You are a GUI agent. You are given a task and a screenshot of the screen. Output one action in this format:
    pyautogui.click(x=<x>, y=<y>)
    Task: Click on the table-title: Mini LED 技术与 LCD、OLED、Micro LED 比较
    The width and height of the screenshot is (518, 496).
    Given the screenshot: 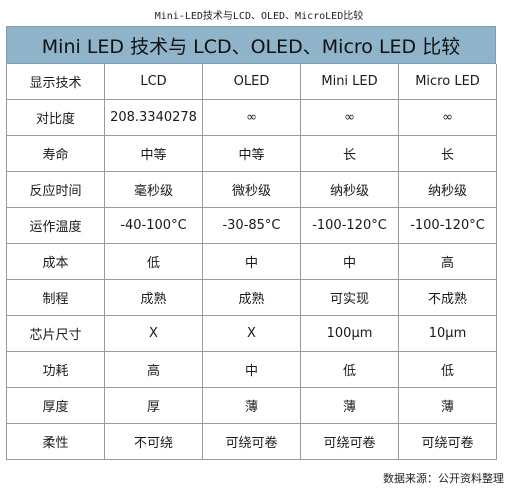 What is the action you would take?
    pyautogui.click(x=251, y=45)
    